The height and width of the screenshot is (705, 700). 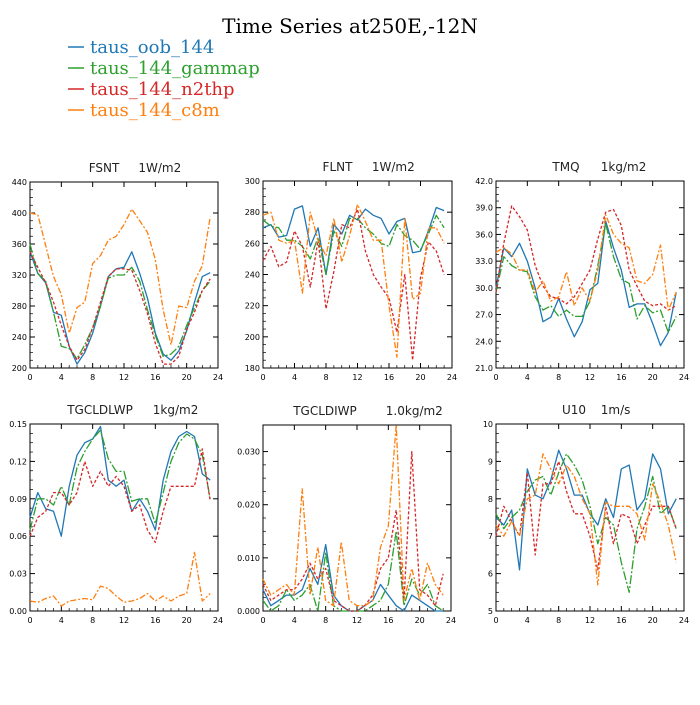 I want to click on panel-title: TGCLDLWP, so click(x=99, y=410).